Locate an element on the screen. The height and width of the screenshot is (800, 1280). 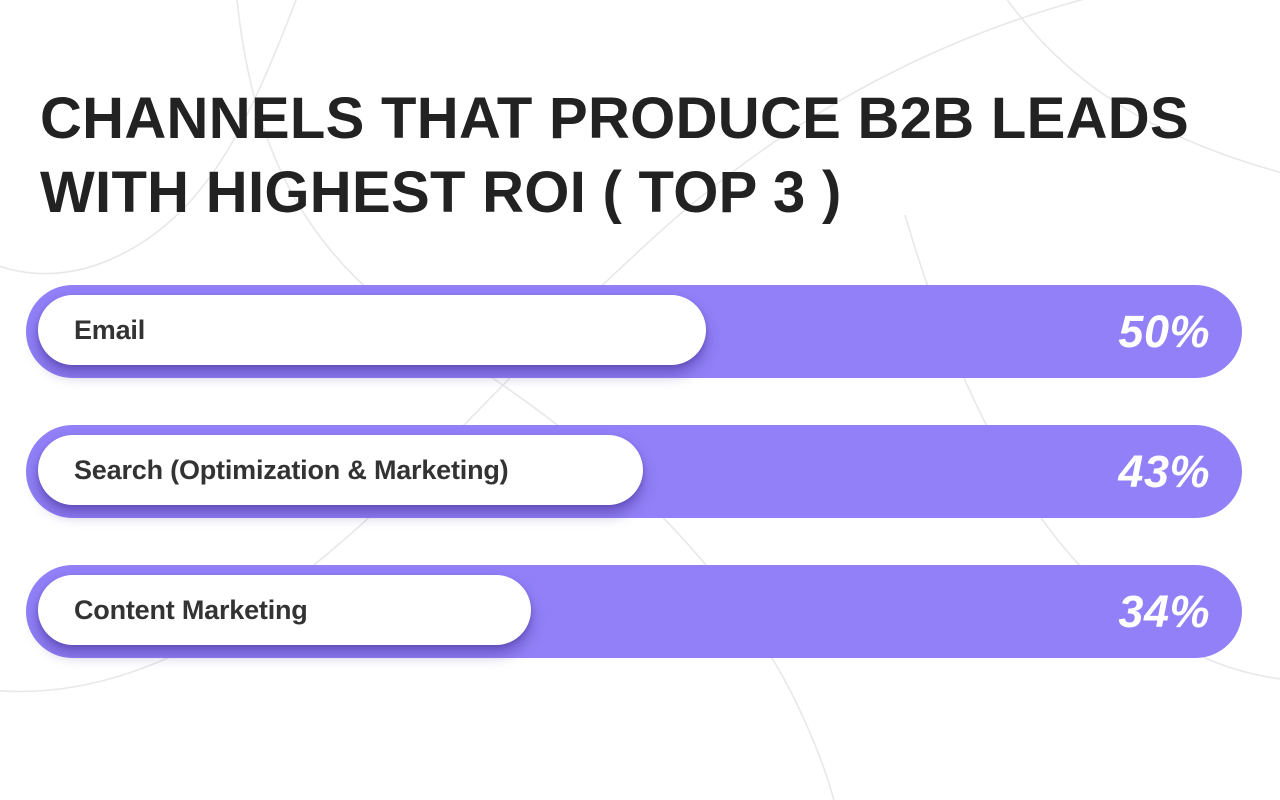
bar-value-label: 34% is located at coordinates (1164, 611).